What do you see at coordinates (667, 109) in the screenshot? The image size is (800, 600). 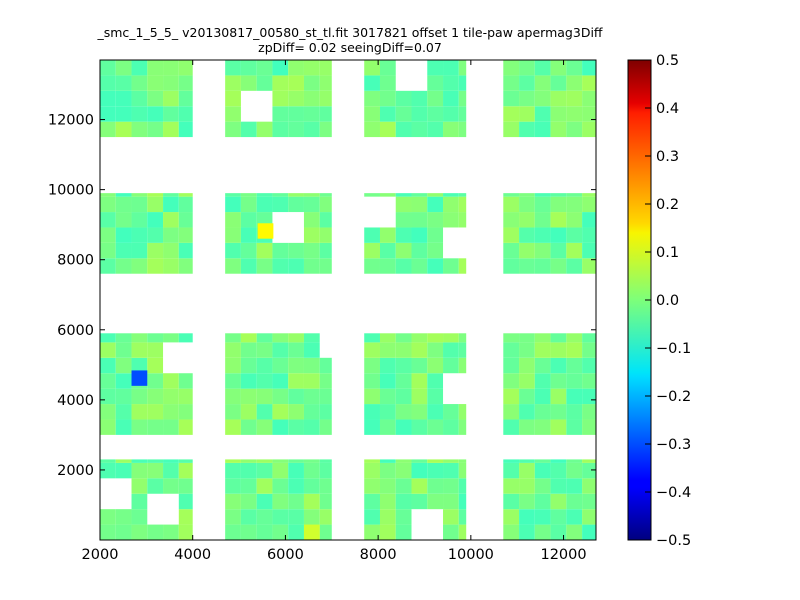 I see `colorbar-tick-label: 0.4` at bounding box center [667, 109].